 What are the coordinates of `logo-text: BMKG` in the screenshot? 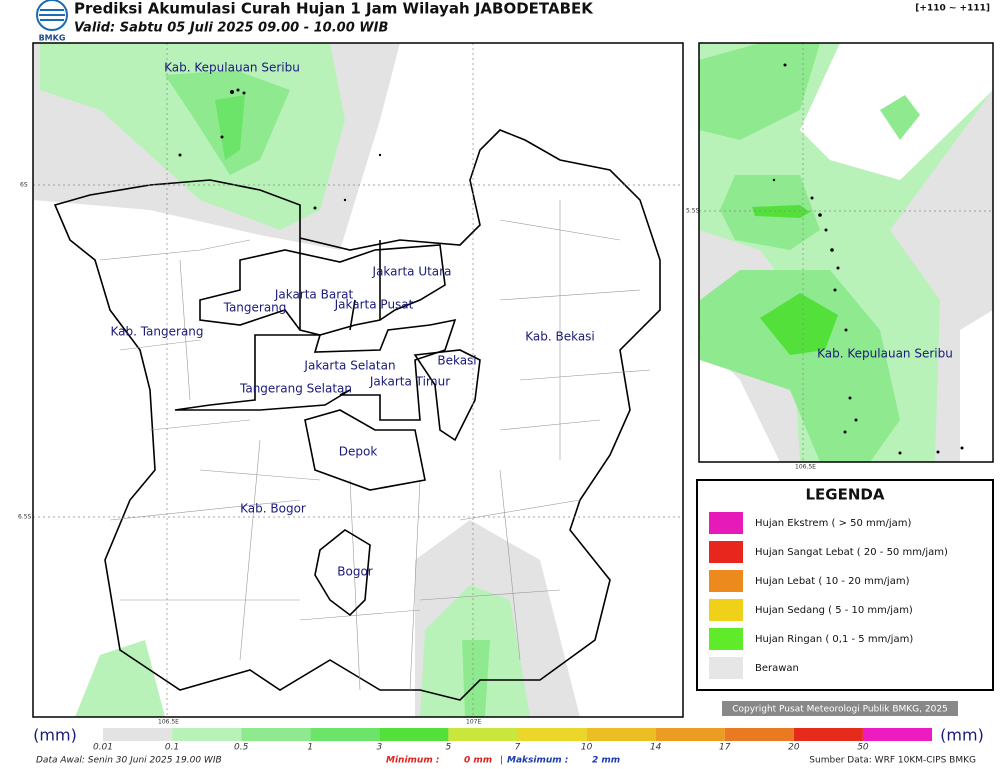 It's located at (52, 38).